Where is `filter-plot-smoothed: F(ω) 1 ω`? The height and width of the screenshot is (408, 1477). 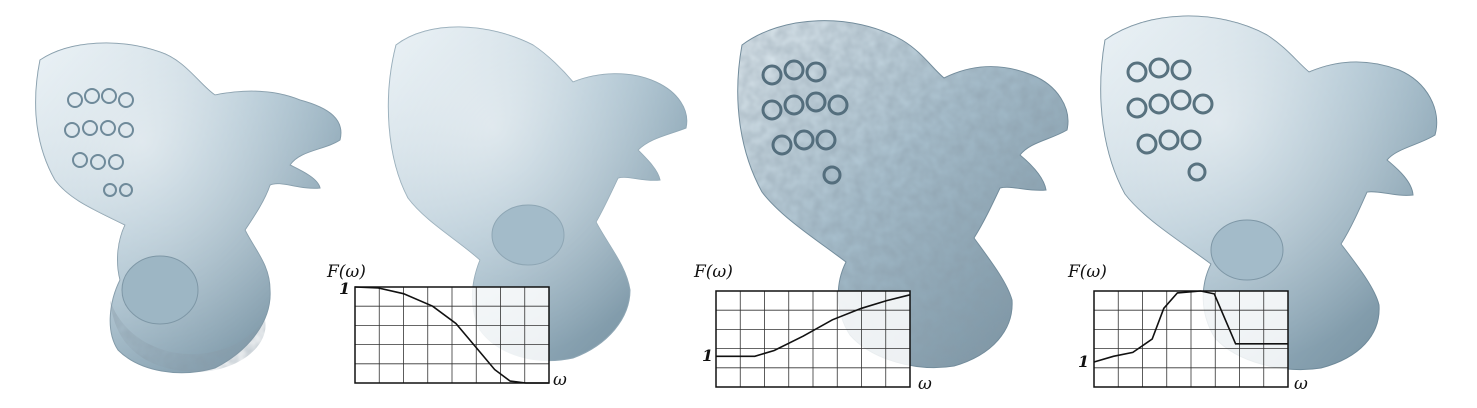 filter-plot-smoothed: F(ω) 1 ω is located at coordinates (446, 326).